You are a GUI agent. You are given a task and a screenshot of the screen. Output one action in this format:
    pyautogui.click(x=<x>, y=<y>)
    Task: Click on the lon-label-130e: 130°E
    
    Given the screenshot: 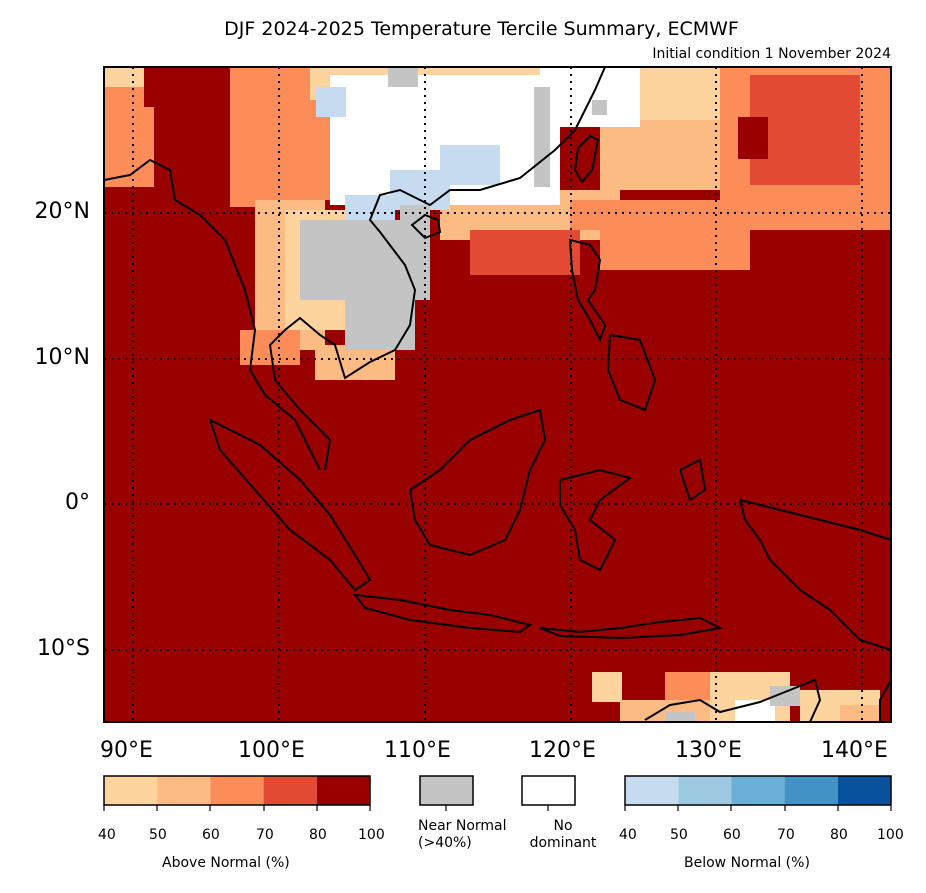 What is the action you would take?
    pyautogui.click(x=708, y=750)
    